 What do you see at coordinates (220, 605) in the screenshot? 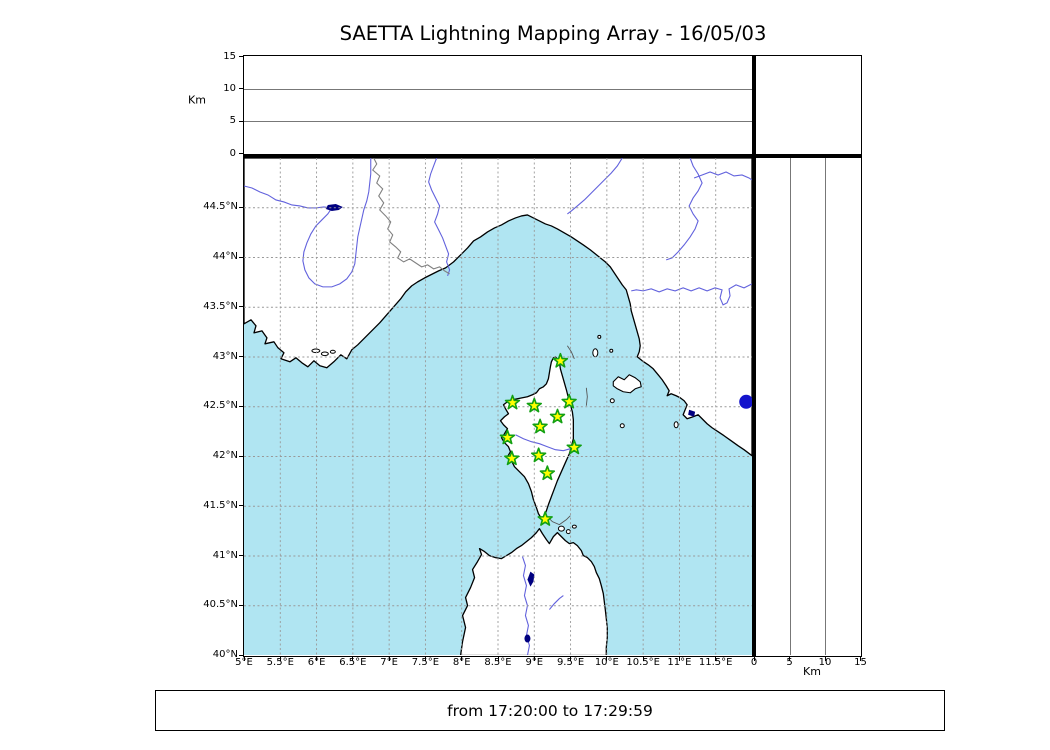
I see `lat-tick-label: 40.5°N` at bounding box center [220, 605].